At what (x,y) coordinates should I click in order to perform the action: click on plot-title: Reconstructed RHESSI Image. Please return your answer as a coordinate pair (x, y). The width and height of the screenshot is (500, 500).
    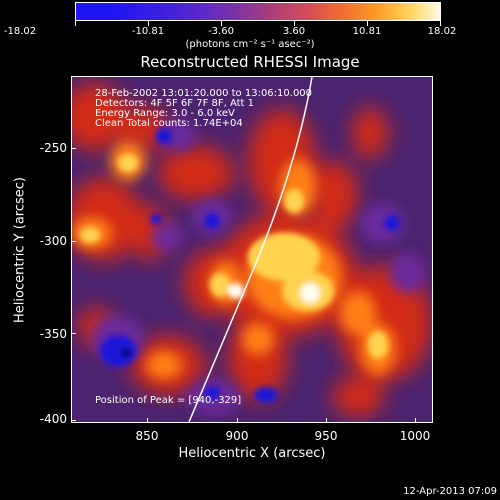
    Looking at the image, I should click on (250, 62).